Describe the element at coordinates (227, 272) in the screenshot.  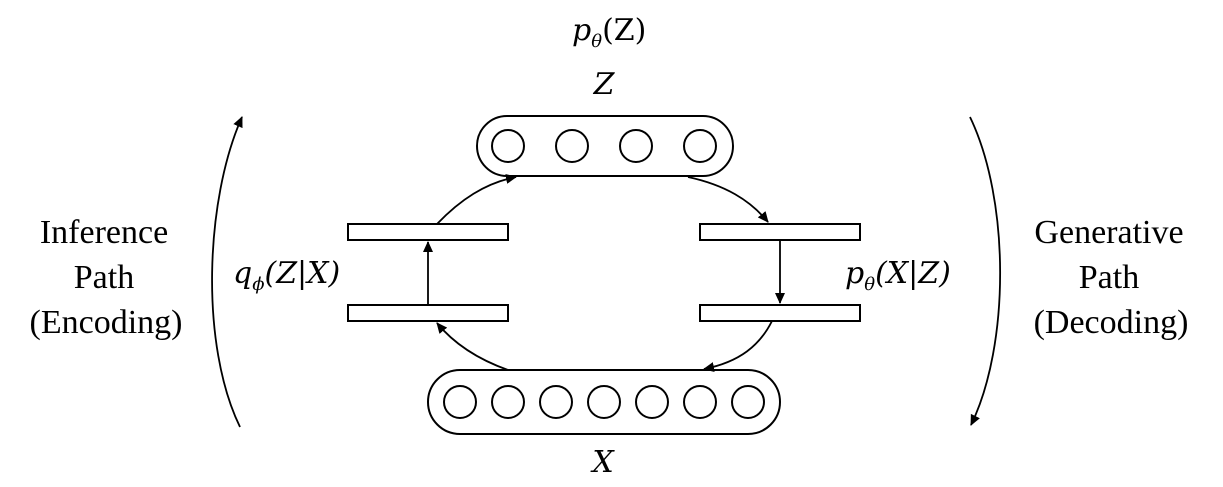
I see `inference-path-arrow` at that location.